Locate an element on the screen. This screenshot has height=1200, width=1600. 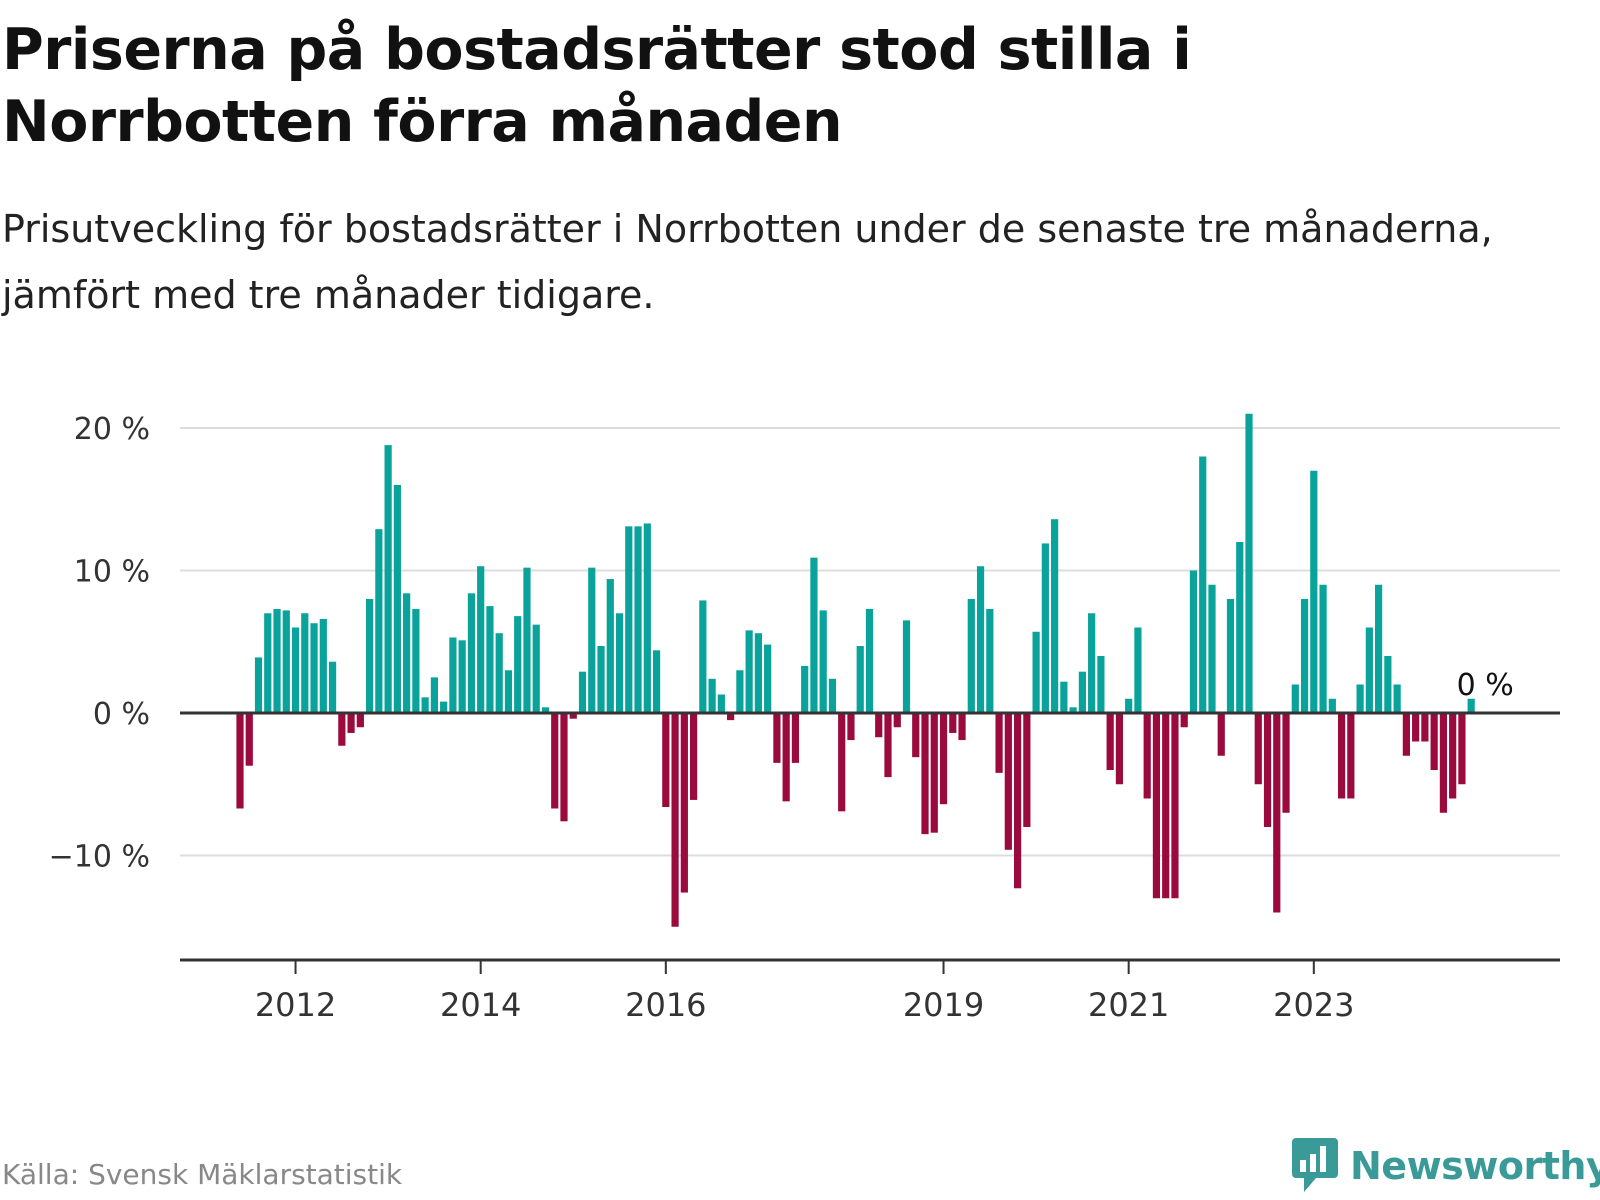
y-tick-label: 10 % is located at coordinates (112, 572).